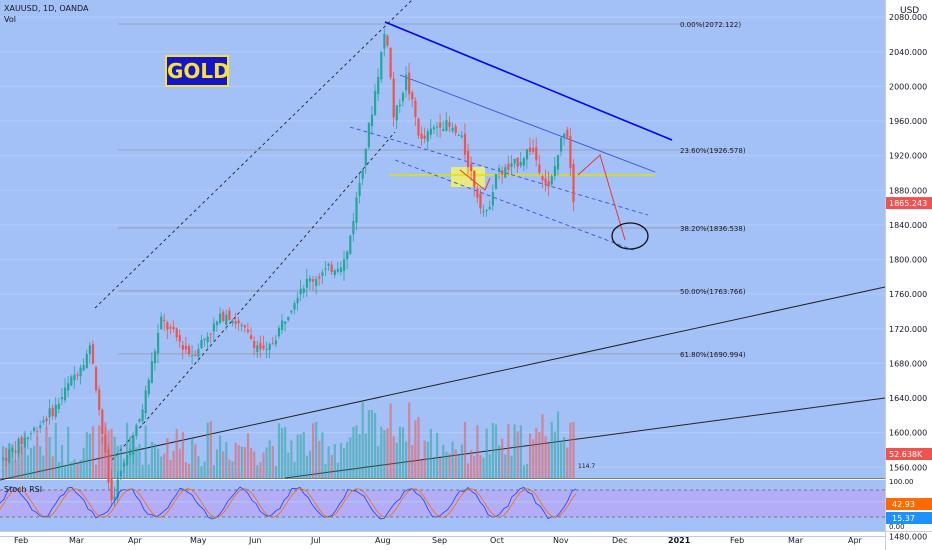 This screenshot has width=932, height=550. Describe the element at coordinates (906, 454) in the screenshot. I see `volume-value: 52.638K` at that location.